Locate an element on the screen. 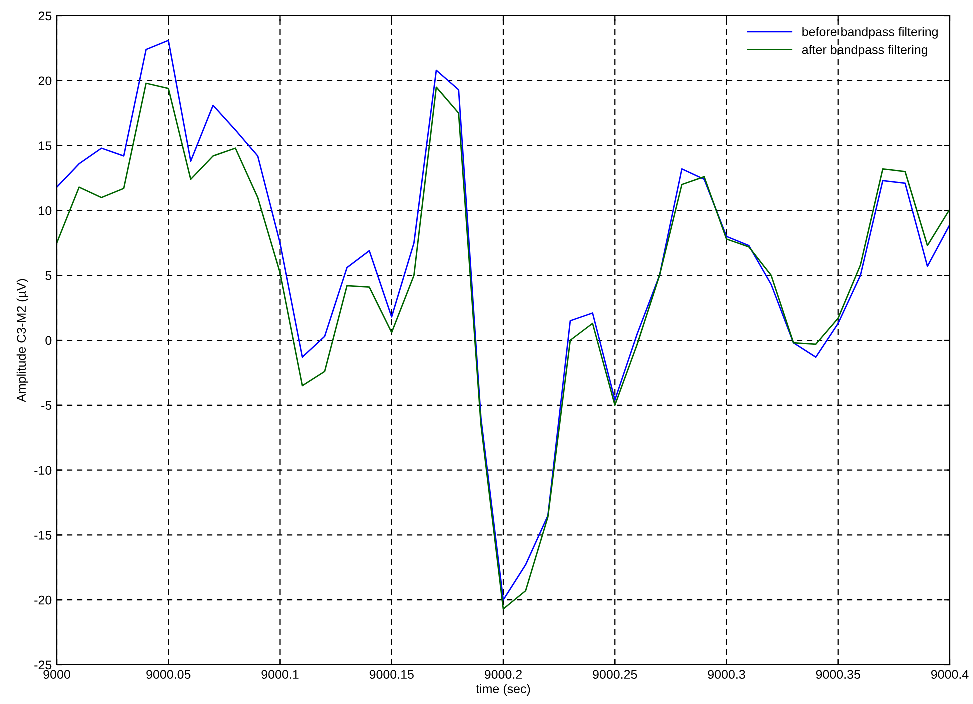  x-tick-label: 9000.35 is located at coordinates (838, 675).